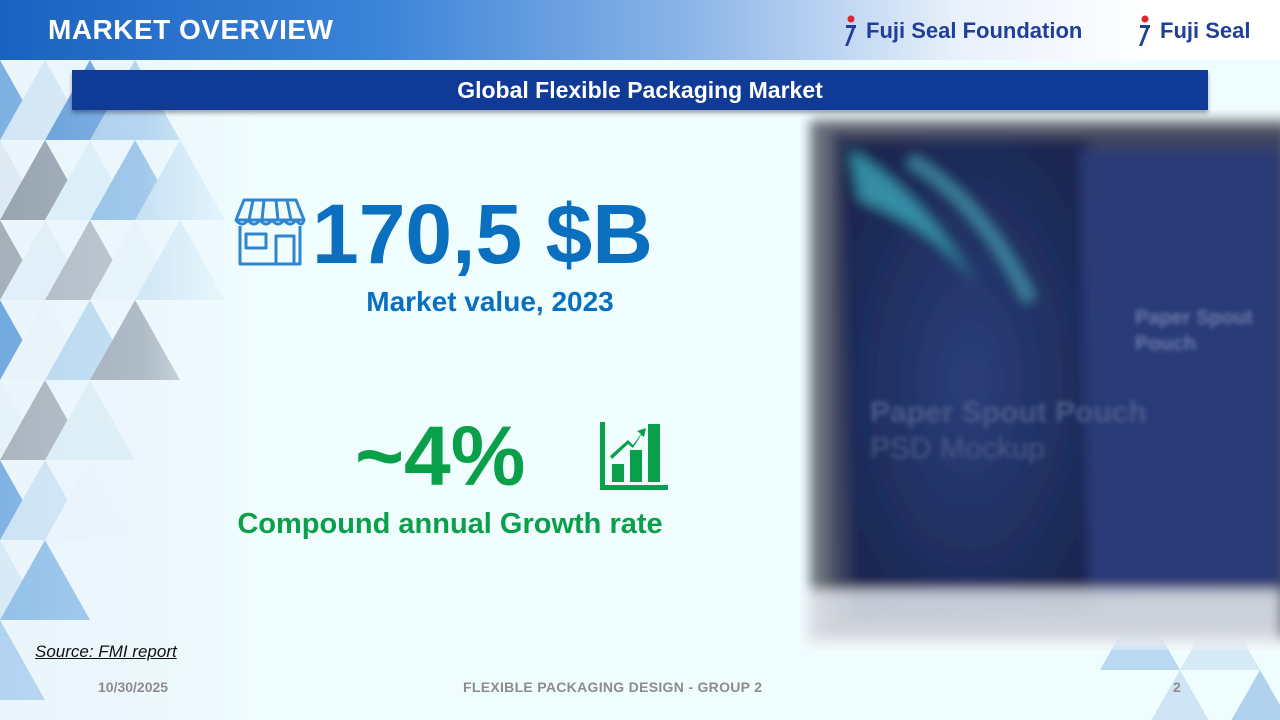  Describe the element at coordinates (490, 301) in the screenshot. I see `market-value-caption: Market value, 2023` at that location.